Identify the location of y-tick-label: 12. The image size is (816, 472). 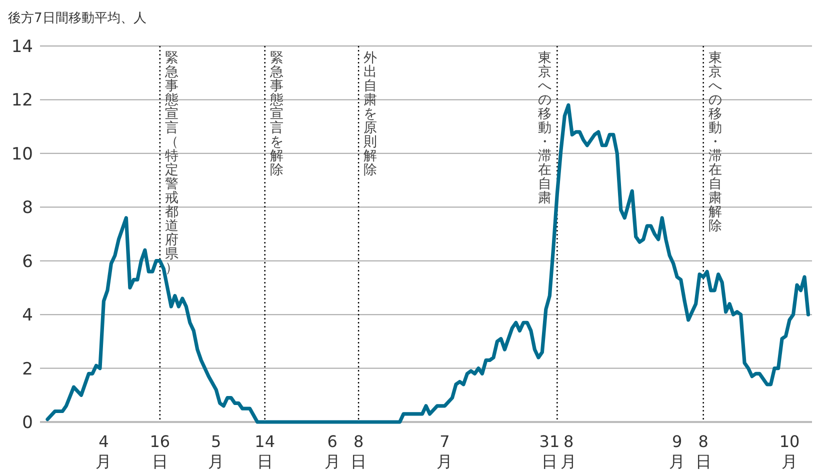
(22, 100).